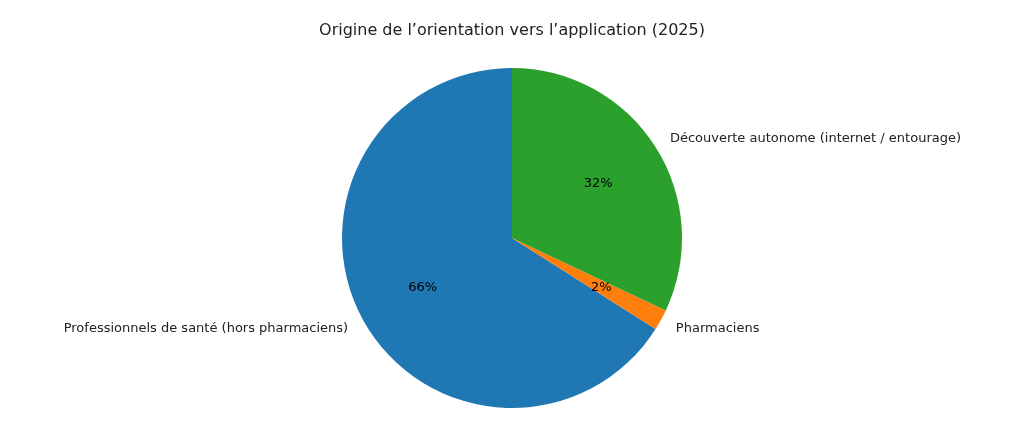 Image resolution: width=1024 pixels, height=426 pixels. Describe the element at coordinates (717, 328) in the screenshot. I see `slice-label: Pharmaciens` at that location.